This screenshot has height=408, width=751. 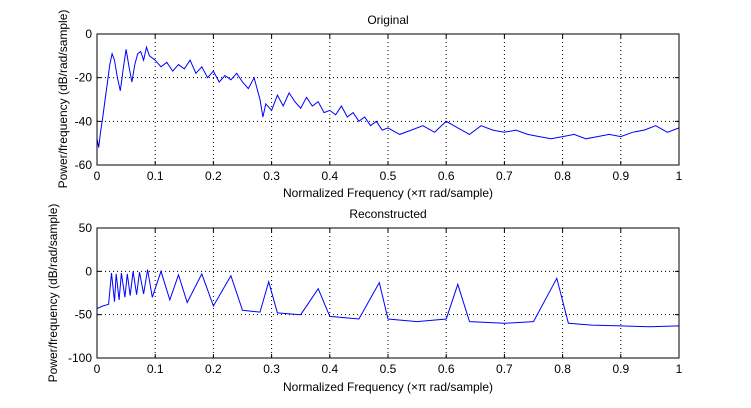 I want to click on y-tick-label: 50, so click(x=86, y=228).